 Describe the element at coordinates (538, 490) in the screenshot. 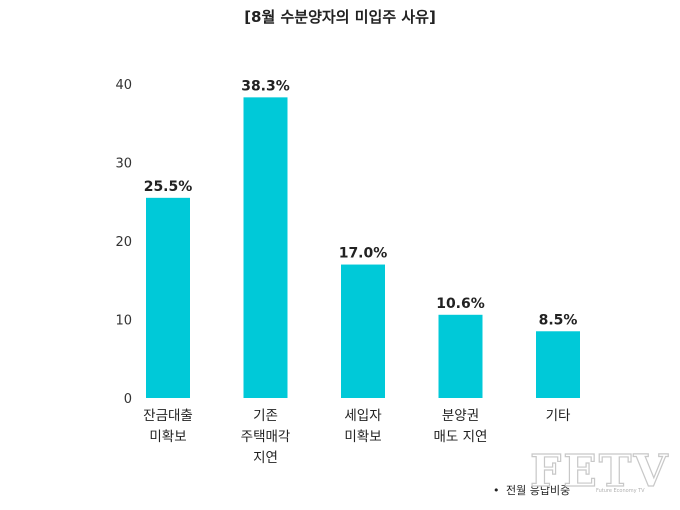

I see `legend-label: 전월 응답비중` at that location.